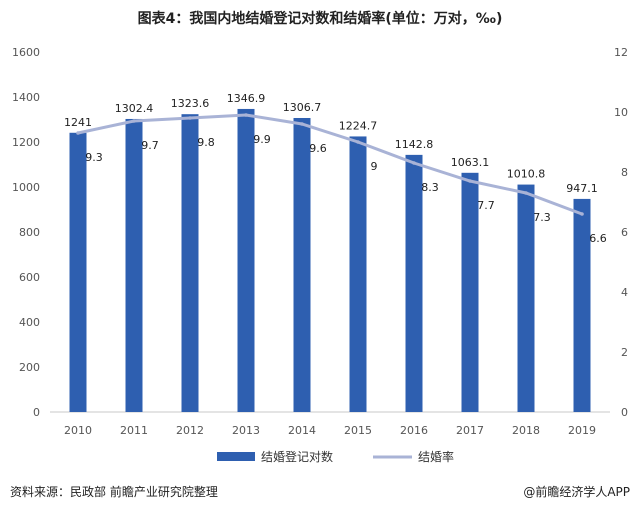 Image resolution: width=640 pixels, height=508 pixels. What do you see at coordinates (26, 187) in the screenshot?
I see `y-left-tick-label: 1000` at bounding box center [26, 187].